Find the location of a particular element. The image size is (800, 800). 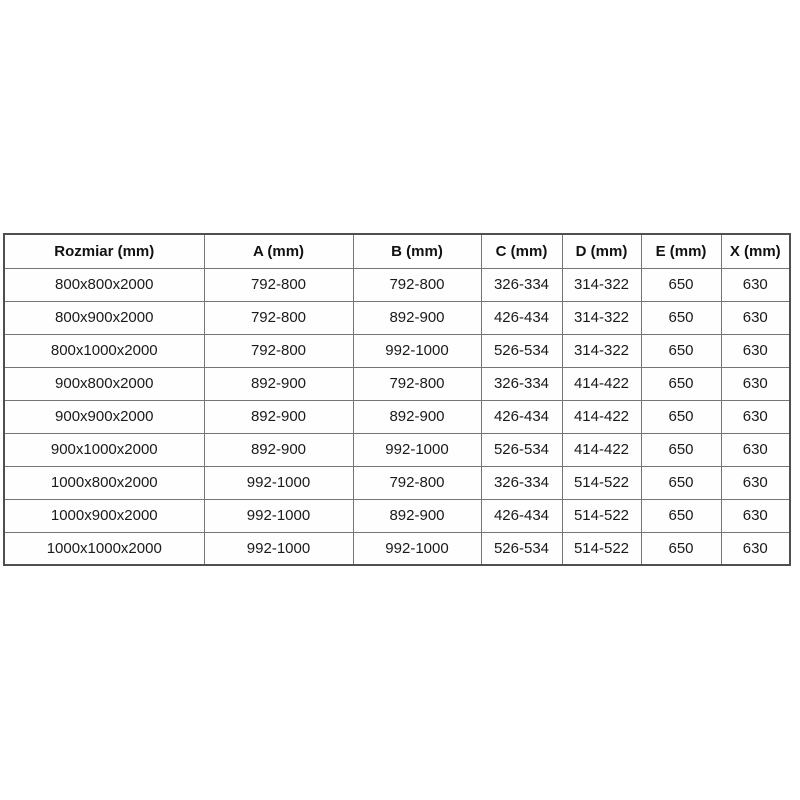

column-header: C (mm) is located at coordinates (521, 251).